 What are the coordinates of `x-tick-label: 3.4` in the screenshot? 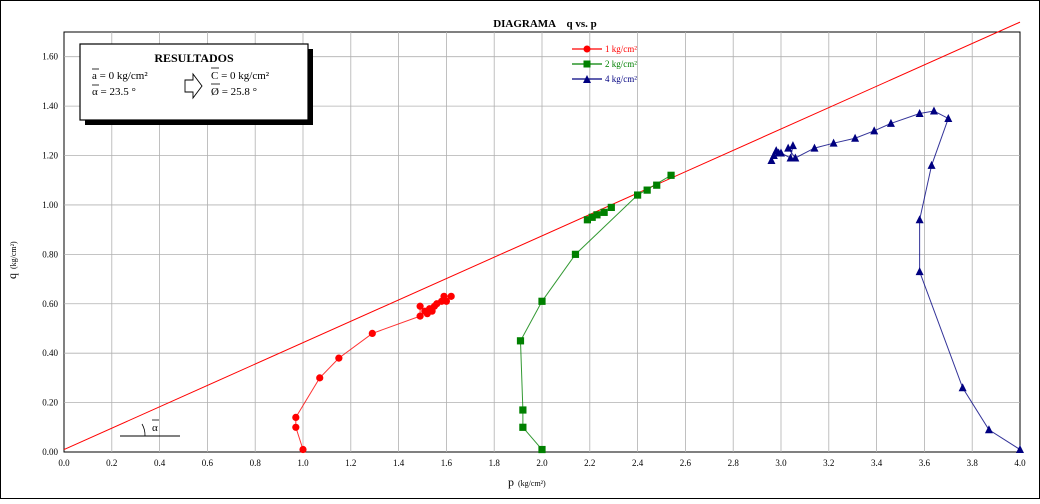 It's located at (877, 463).